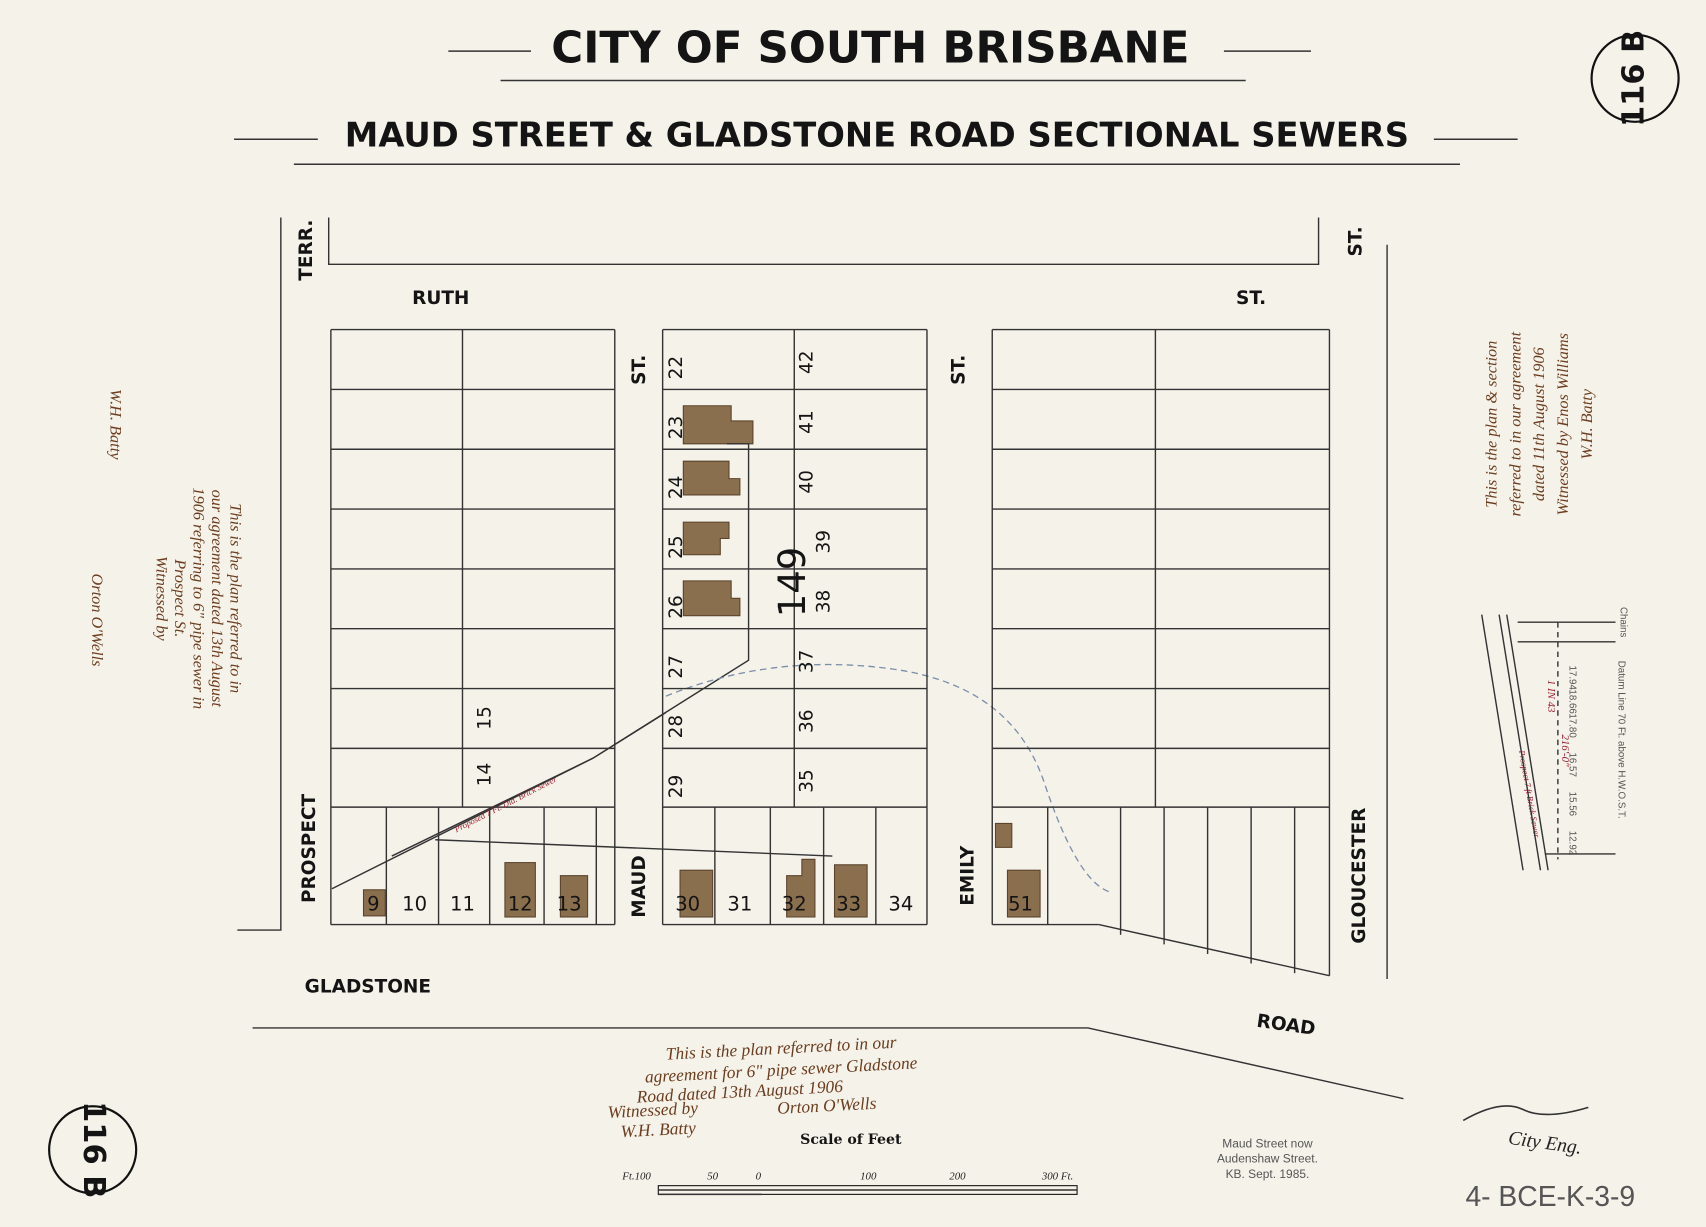  Describe the element at coordinates (1267, 1143) in the screenshot. I see `modern-note: Maud Street now` at that location.